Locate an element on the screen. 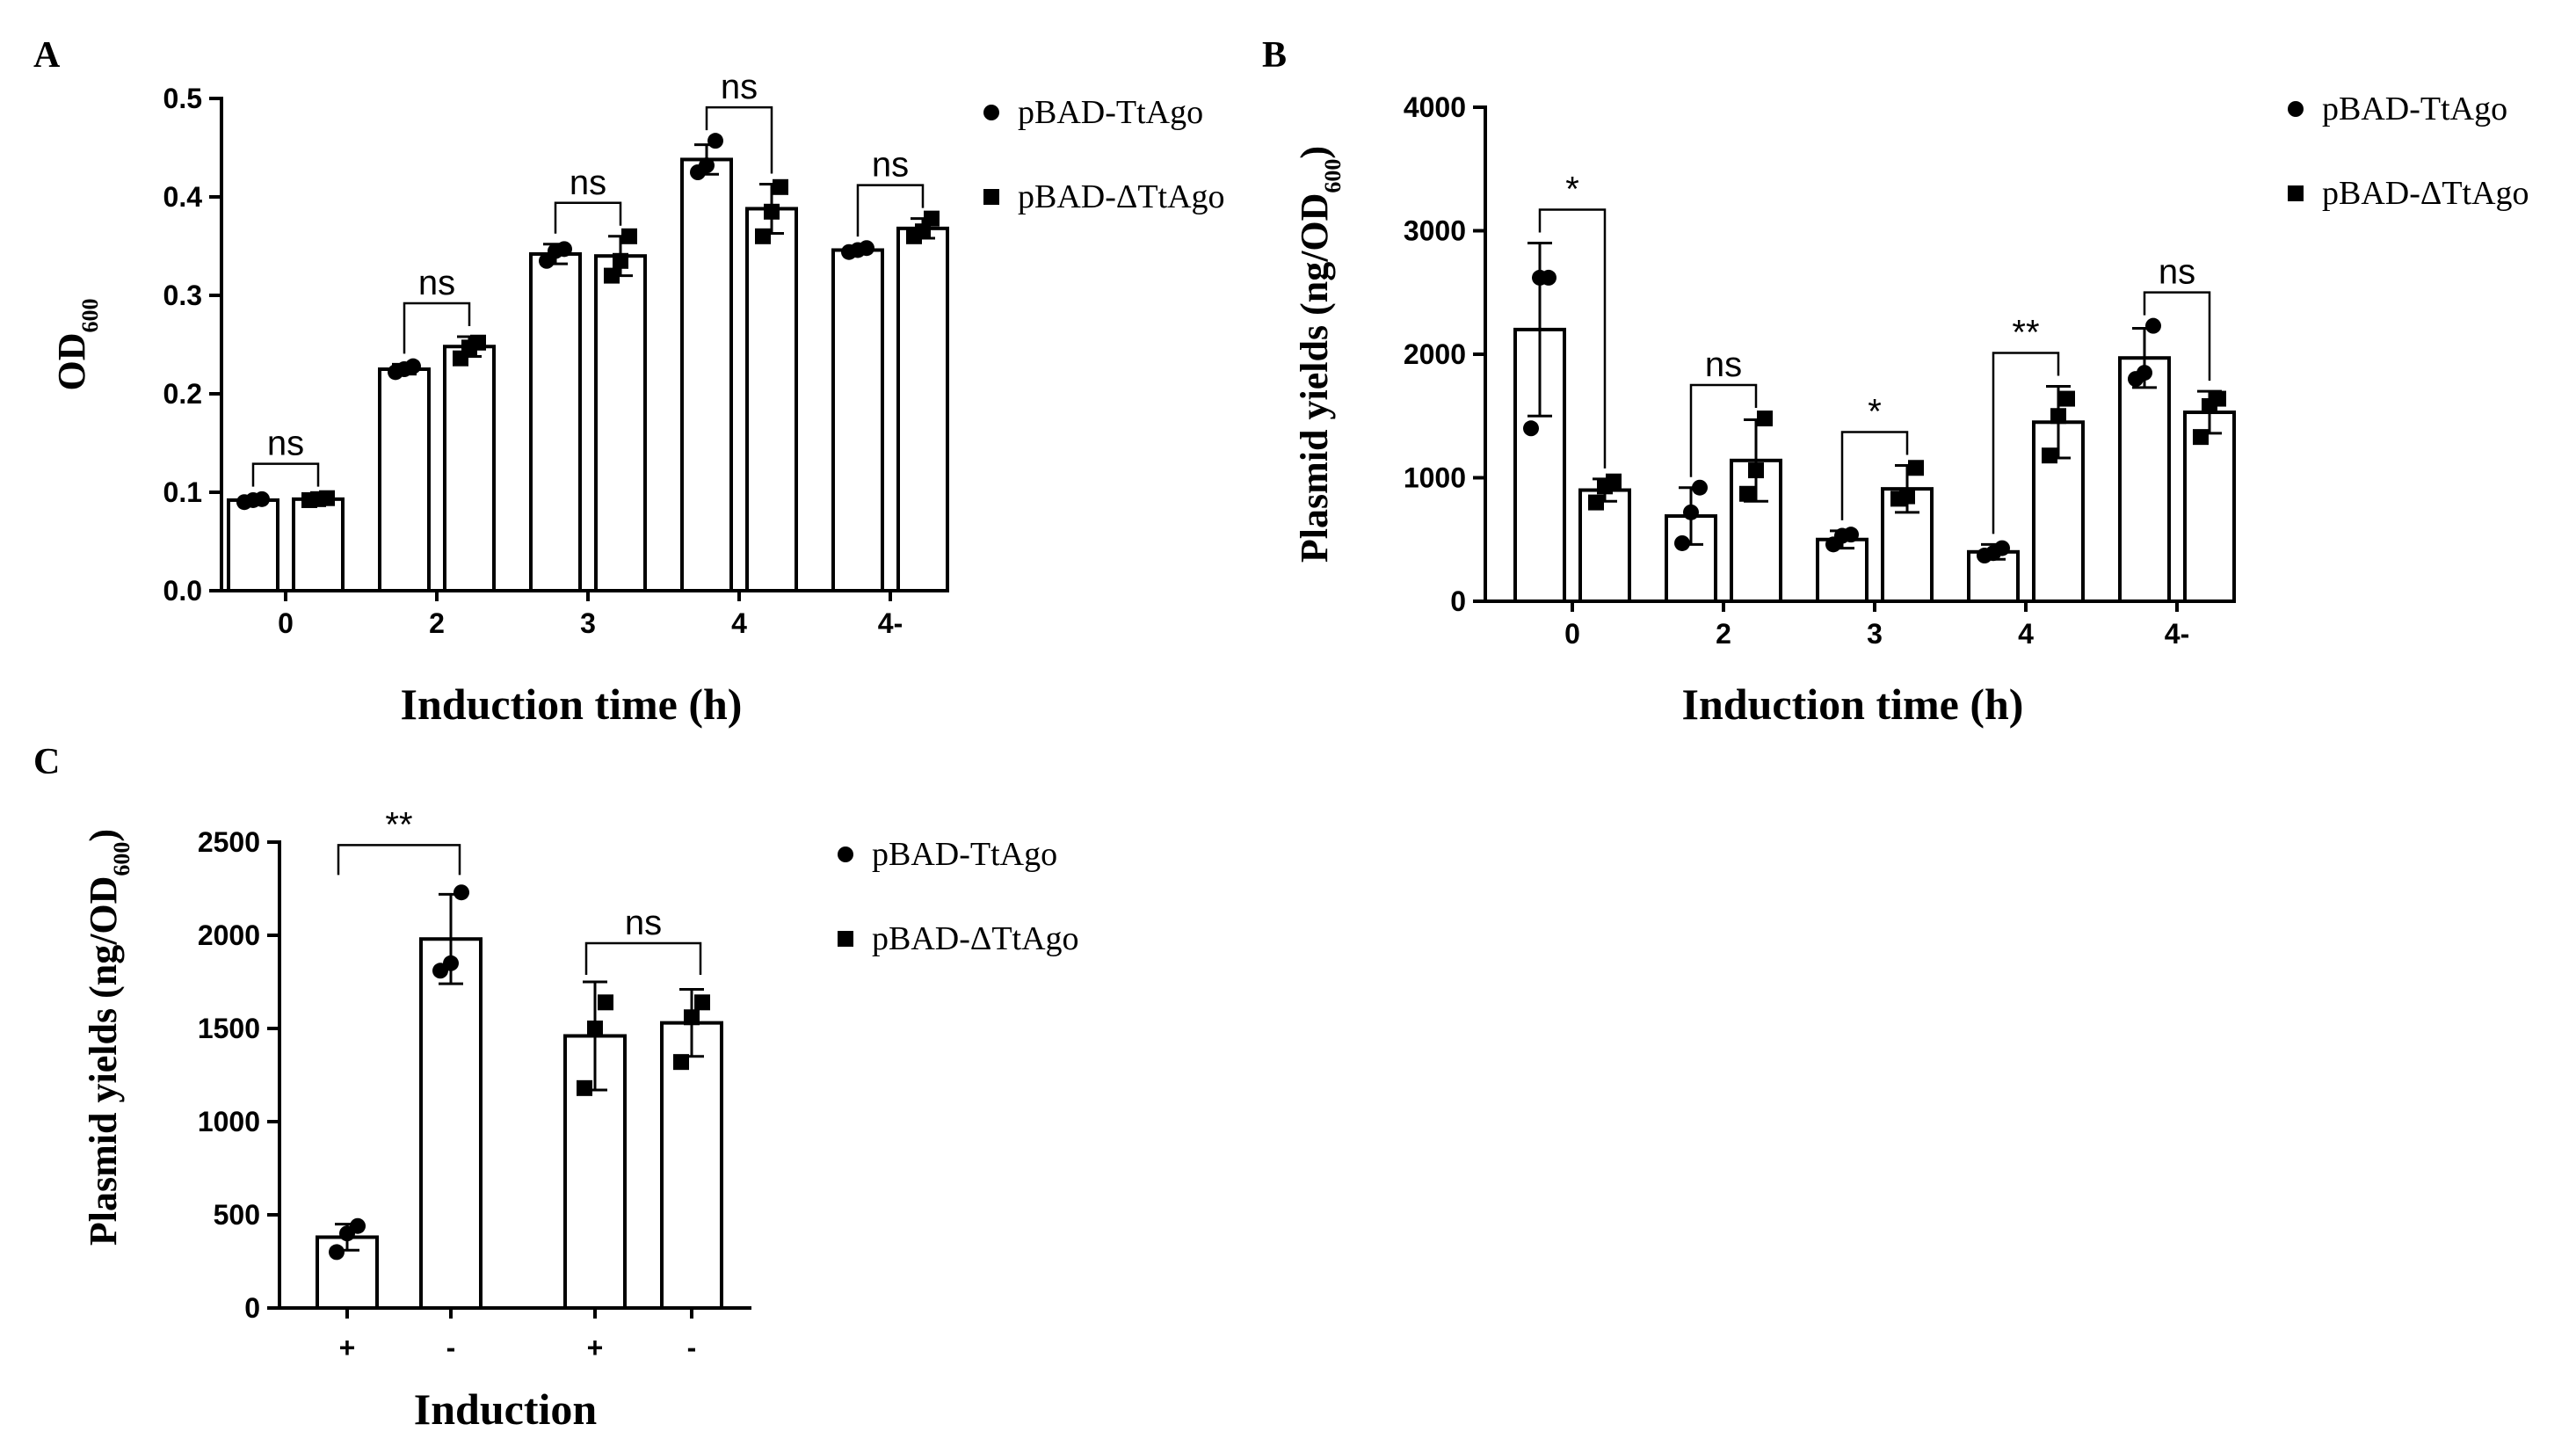 The width and height of the screenshot is (2576, 1446). y-tick-label: 0.1 is located at coordinates (182, 492).